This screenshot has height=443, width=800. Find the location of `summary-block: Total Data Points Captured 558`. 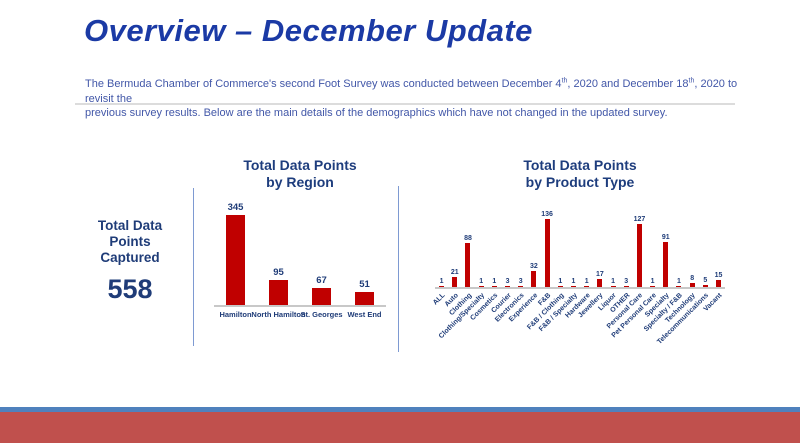

summary-block: Total Data Points Captured 558 is located at coordinates (130, 261).